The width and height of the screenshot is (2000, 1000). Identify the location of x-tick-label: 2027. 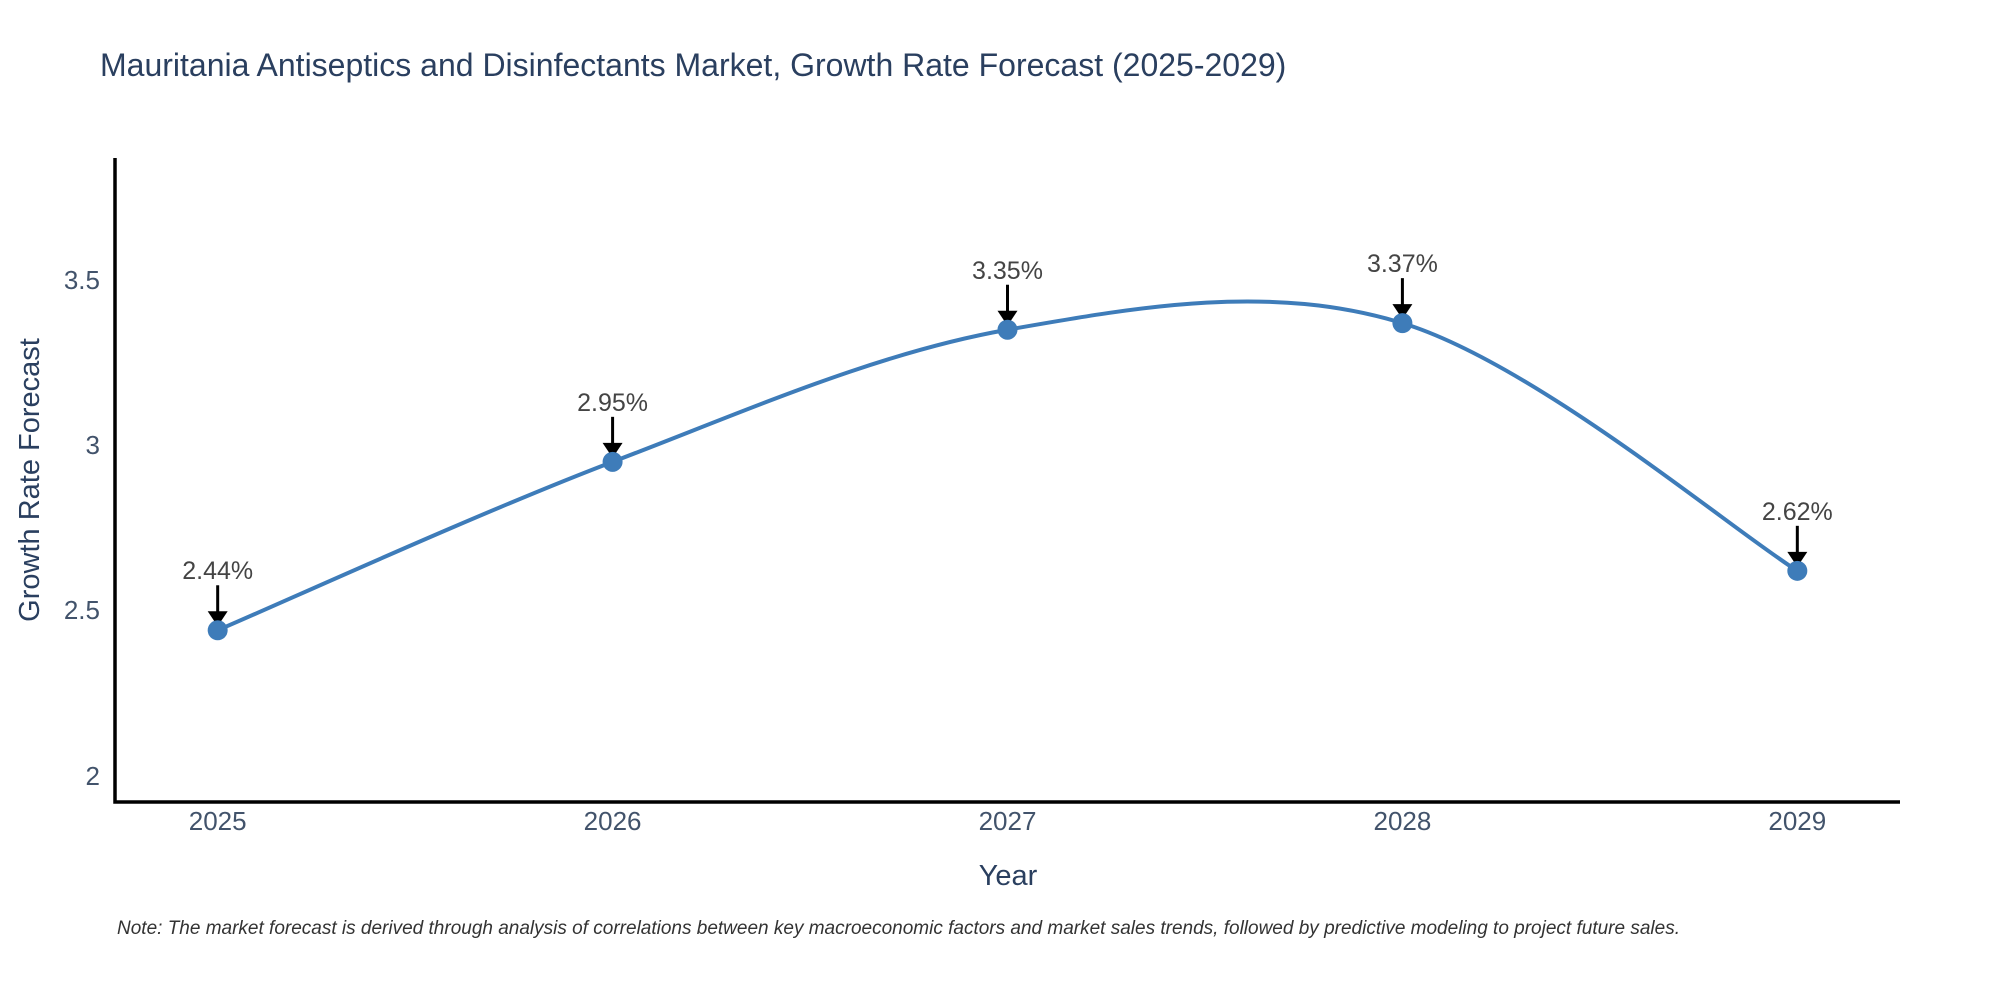
(1007, 821).